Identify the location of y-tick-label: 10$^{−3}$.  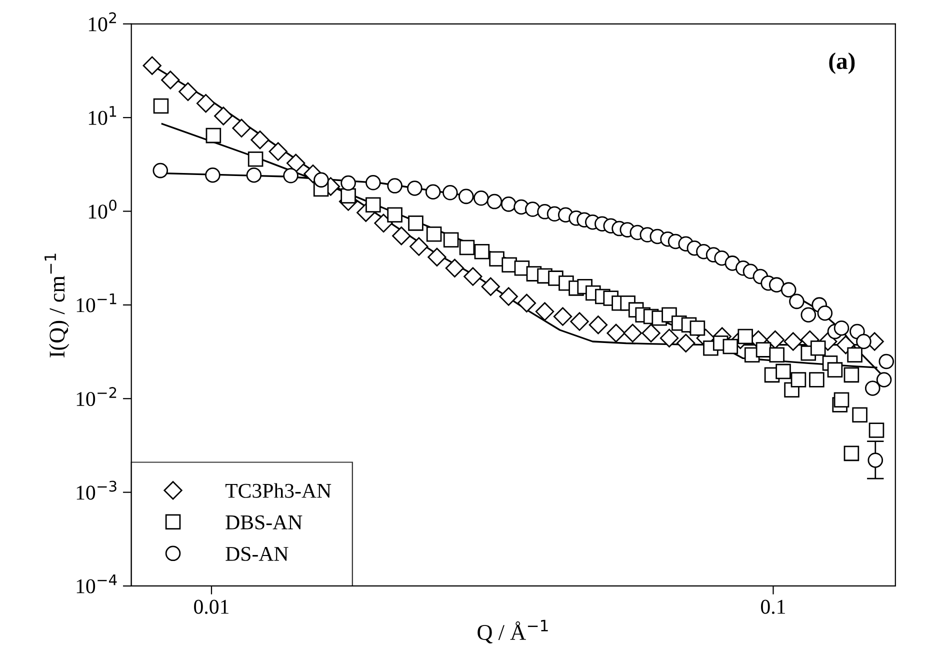
(96, 490).